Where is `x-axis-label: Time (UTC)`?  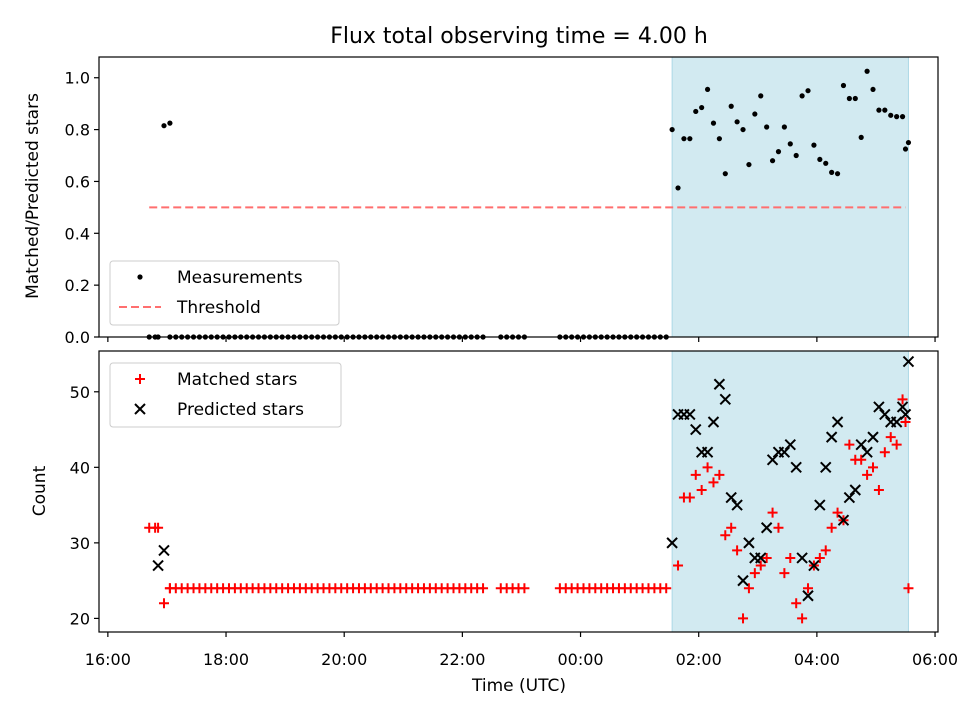 x-axis-label: Time (UTC) is located at coordinates (518, 686).